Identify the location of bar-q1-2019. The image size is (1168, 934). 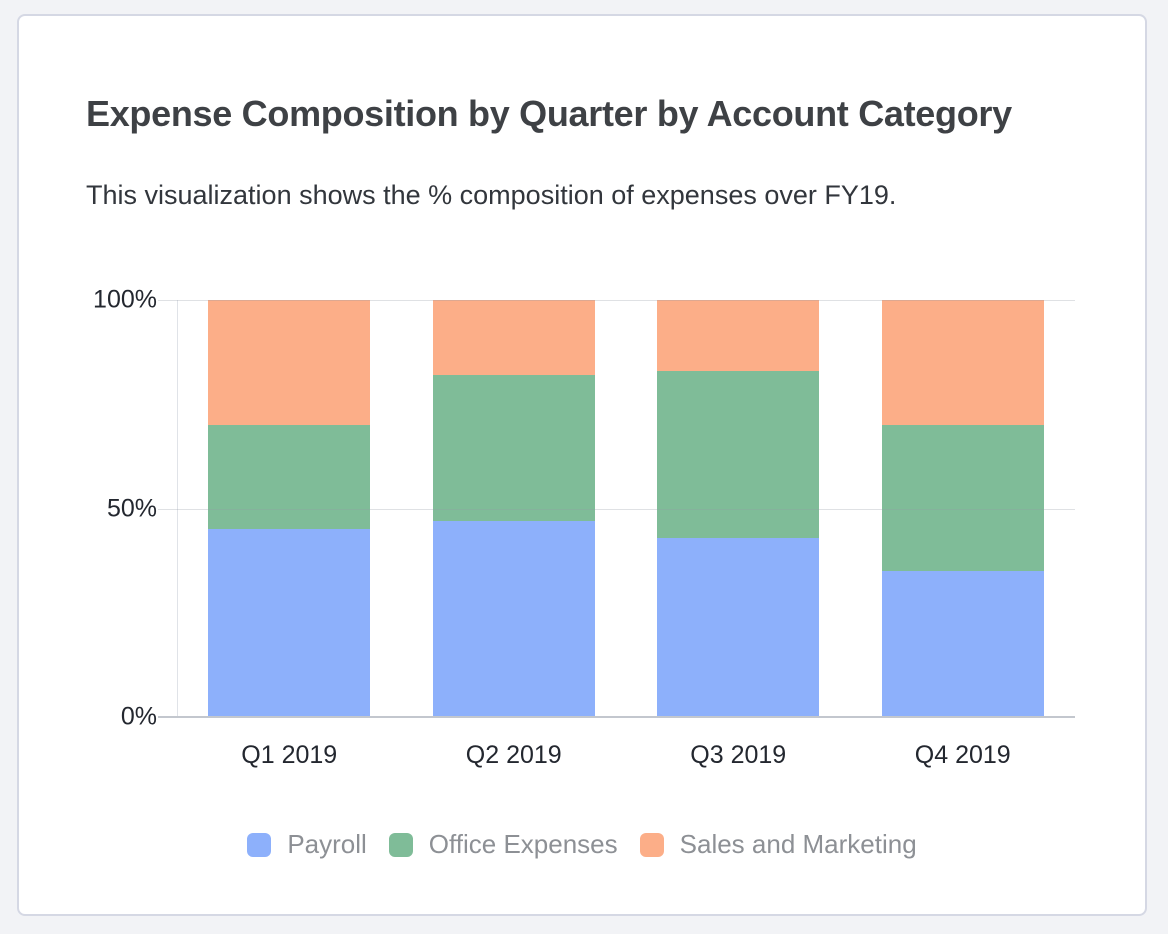
(289, 508).